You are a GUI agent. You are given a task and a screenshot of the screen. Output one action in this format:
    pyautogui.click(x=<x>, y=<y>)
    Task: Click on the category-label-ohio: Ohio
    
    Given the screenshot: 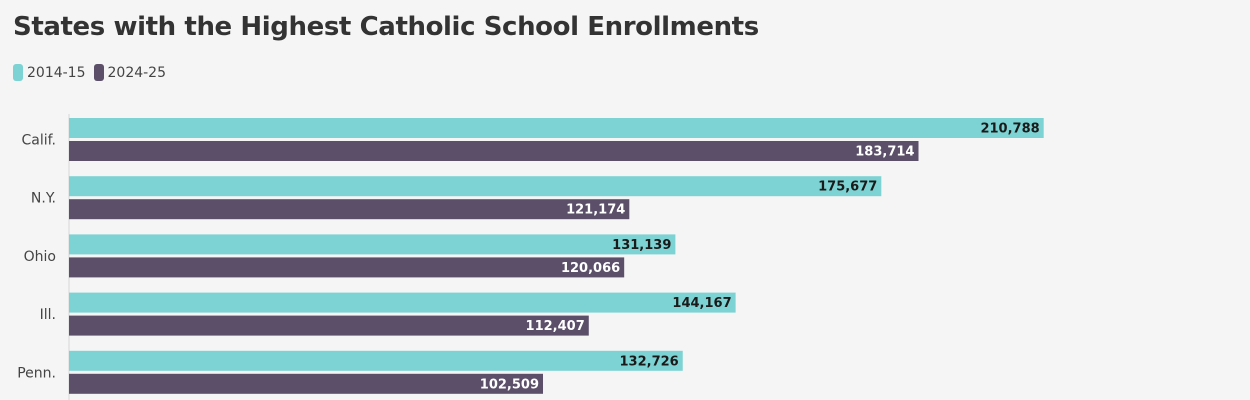 What is the action you would take?
    pyautogui.click(x=40, y=257)
    